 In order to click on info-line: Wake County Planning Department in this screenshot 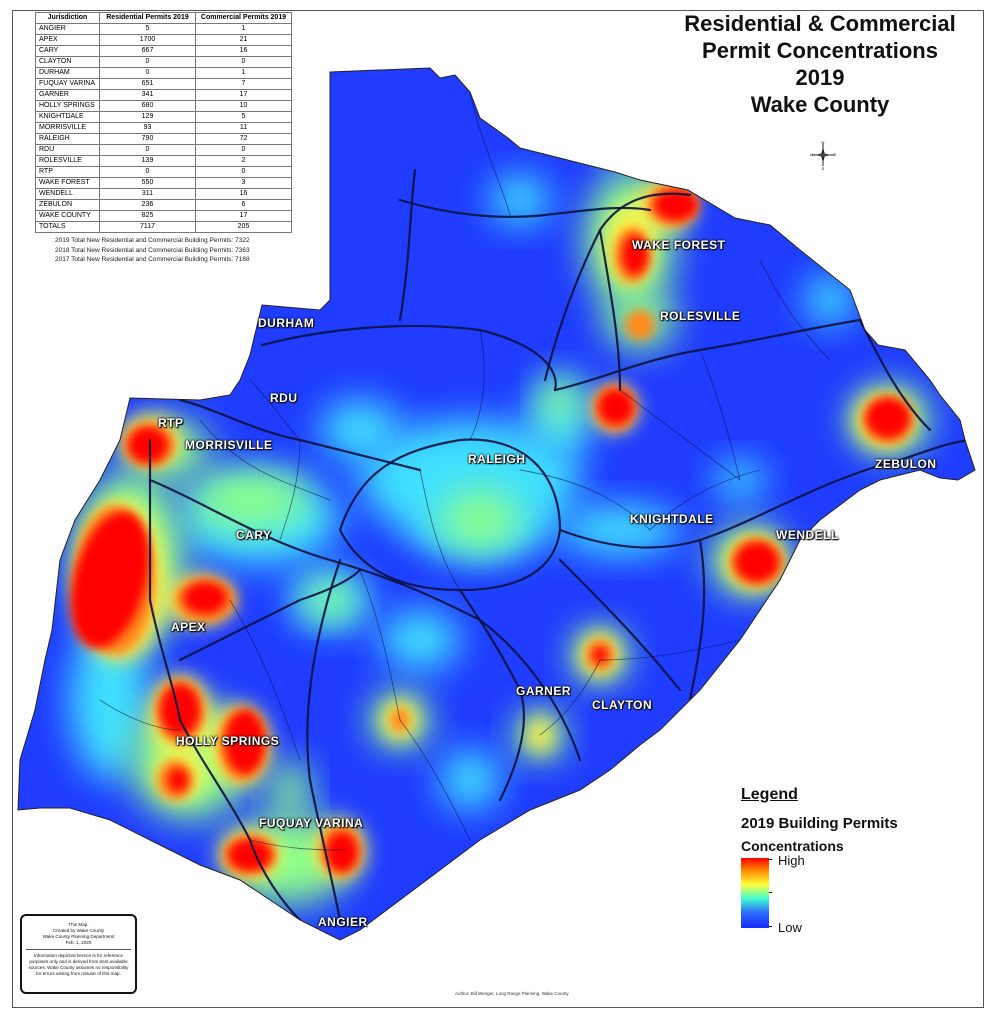, I will do `click(78, 936)`.